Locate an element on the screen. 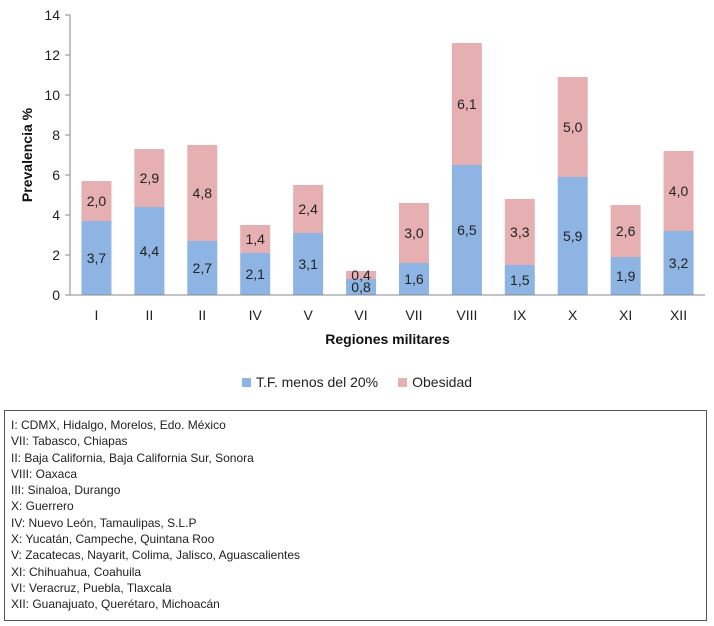 The height and width of the screenshot is (626, 714). data-label: 2,1 is located at coordinates (255, 274).